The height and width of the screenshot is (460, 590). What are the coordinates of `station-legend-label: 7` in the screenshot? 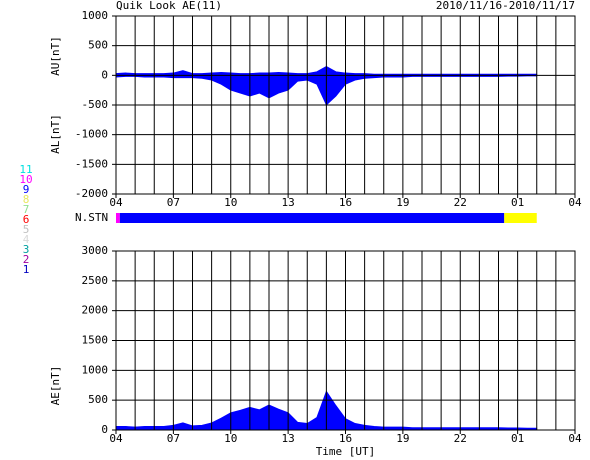 It's located at (26, 209).